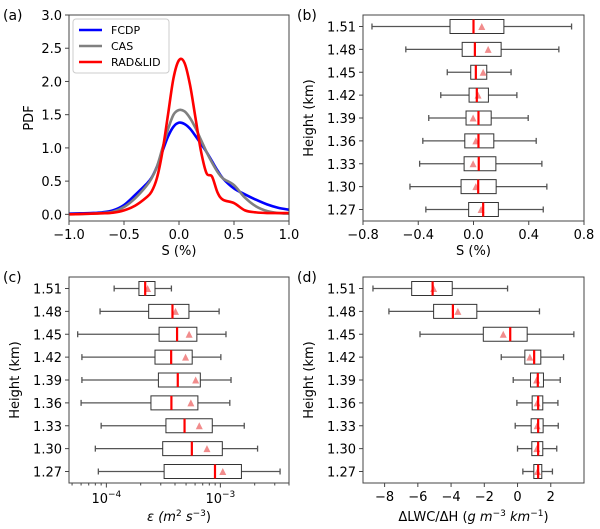 The width and height of the screenshot is (600, 529). What do you see at coordinates (69, 235) in the screenshot?
I see `x-tick-label: −1.0` at bounding box center [69, 235].